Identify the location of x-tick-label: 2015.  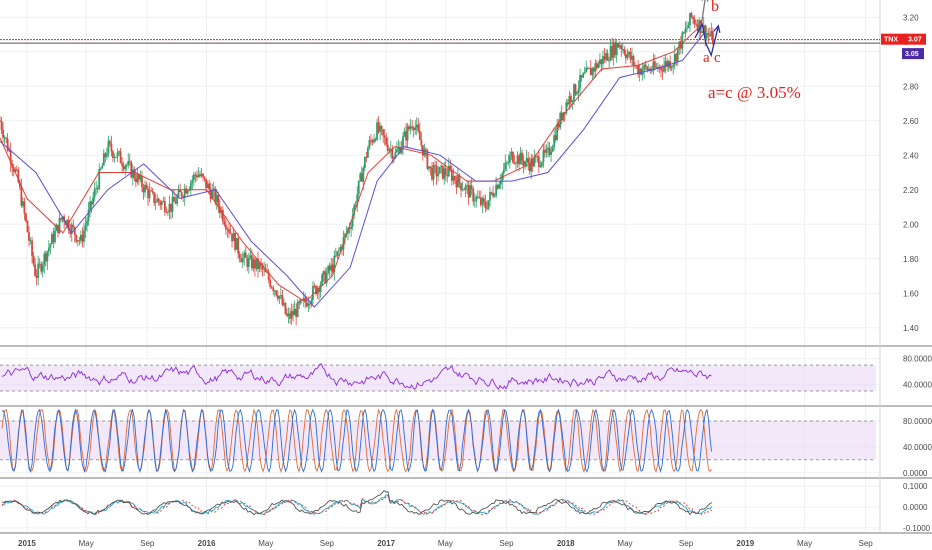
(27, 543).